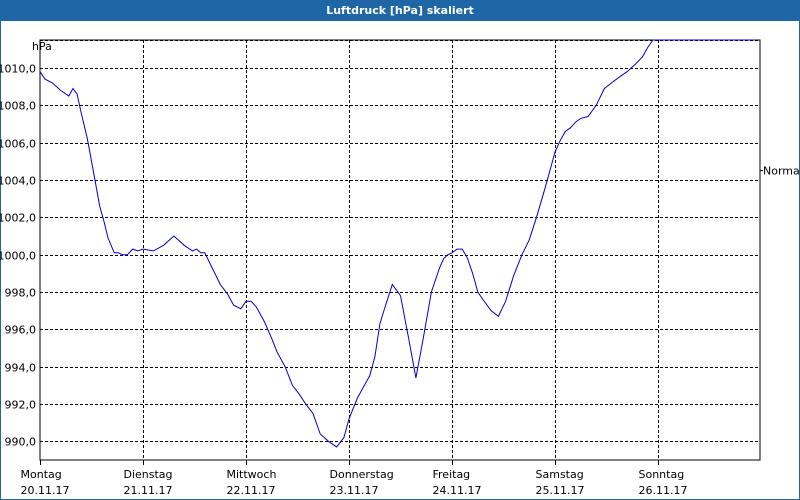  Describe the element at coordinates (560, 474) in the screenshot. I see `x-tick-day: Samstag` at that location.